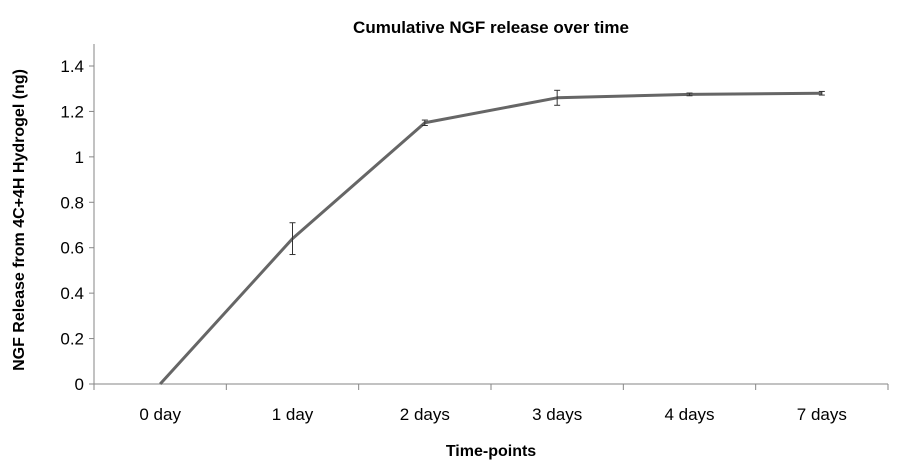  Describe the element at coordinates (72, 111) in the screenshot. I see `y-tick-label: 1.2` at that location.